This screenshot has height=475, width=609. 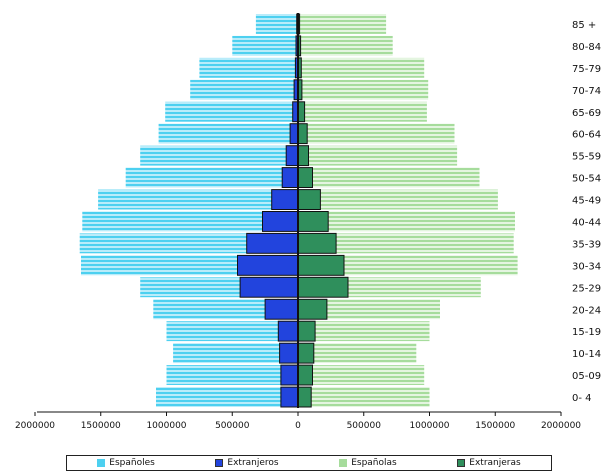 What do you see at coordinates (342, 24) in the screenshot?
I see `bar-espanolas-85 +` at bounding box center [342, 24].